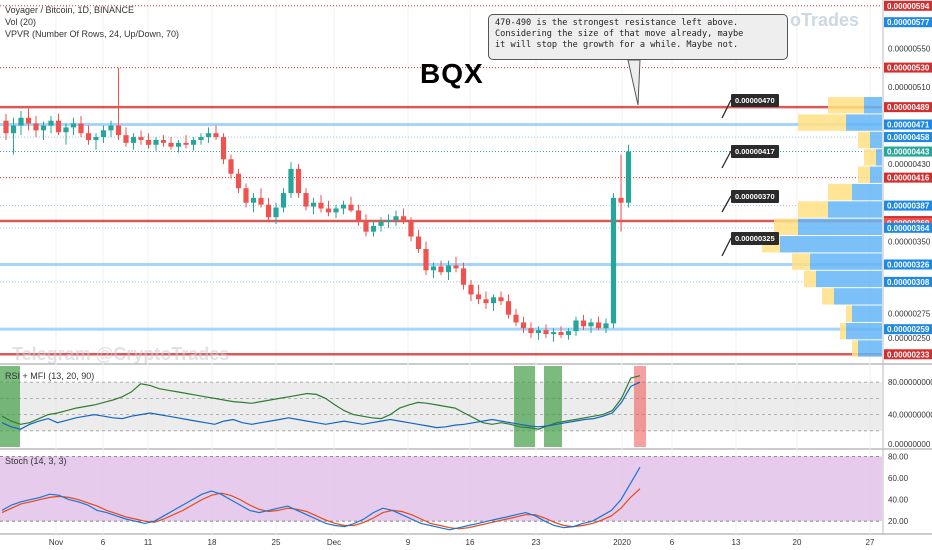 The image size is (932, 550). I want to click on watermark-top: oTrades, so click(825, 20).